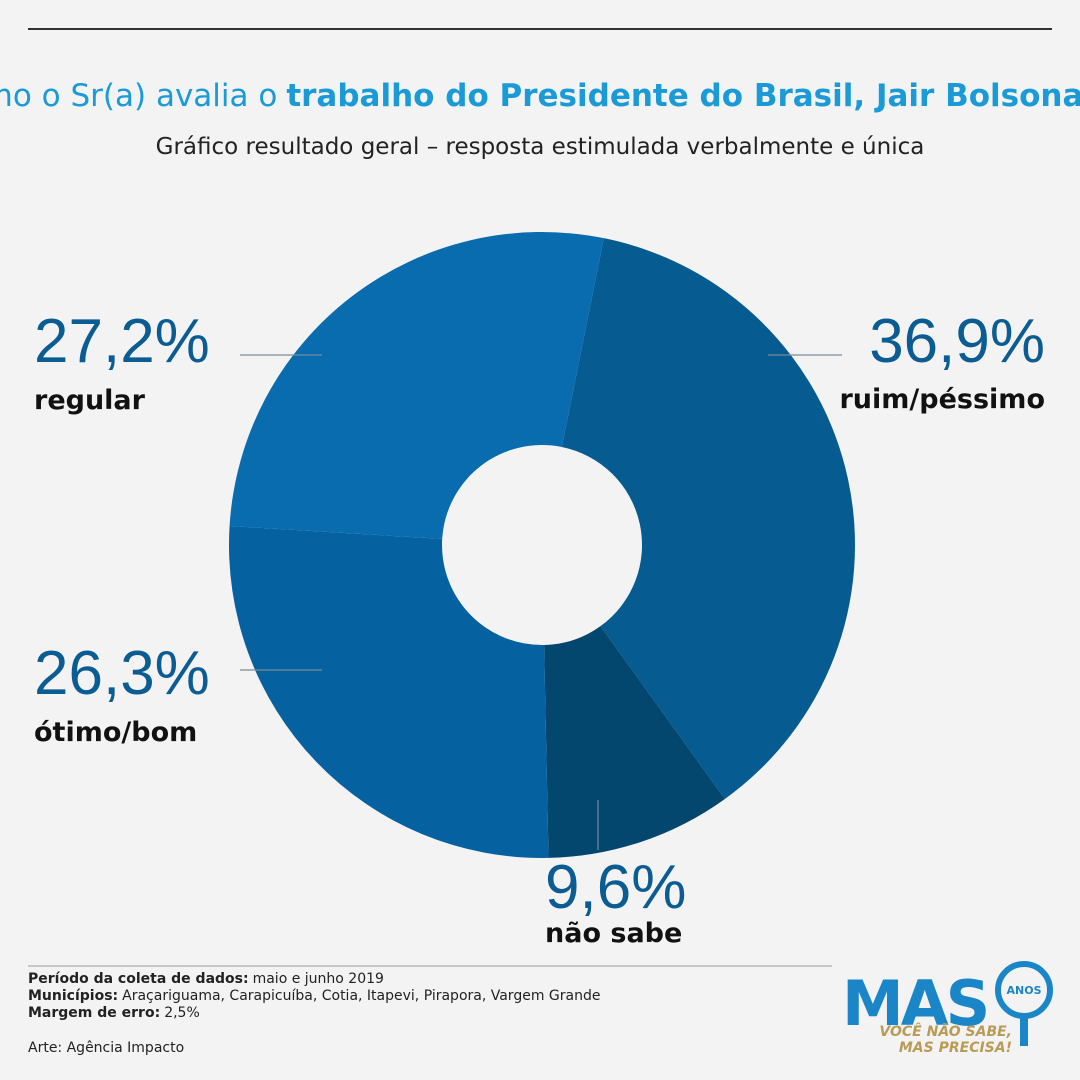  Describe the element at coordinates (106, 1048) in the screenshot. I see `credit: Arte: Agência Impacto` at that location.